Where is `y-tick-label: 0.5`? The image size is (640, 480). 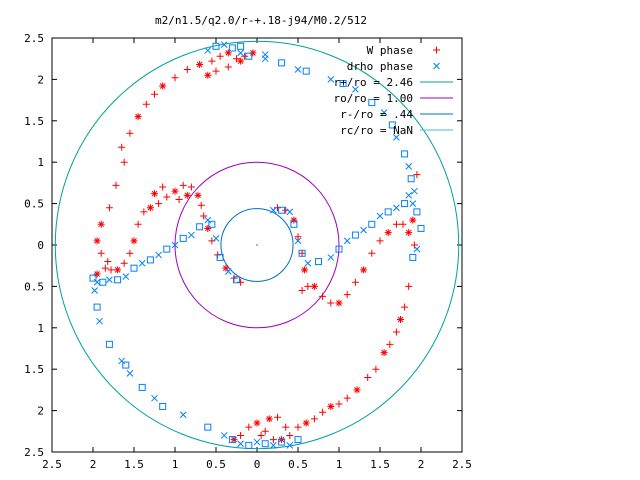
y-tick-label: 0.5 is located at coordinates (34, 204).